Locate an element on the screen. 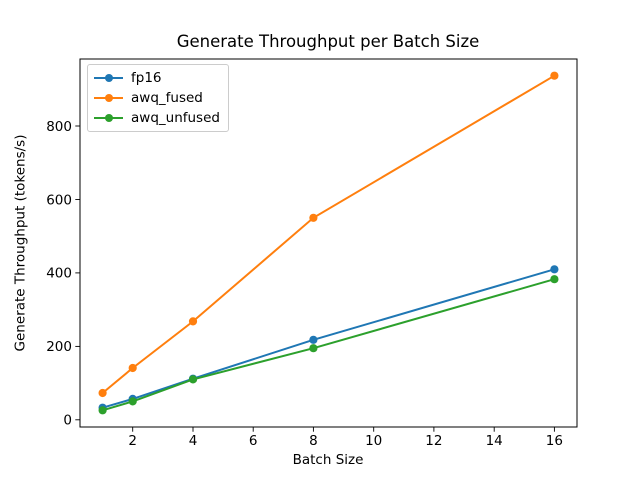  y-axis-label: Generate Throughput (tokens/s) is located at coordinates (20, 243).